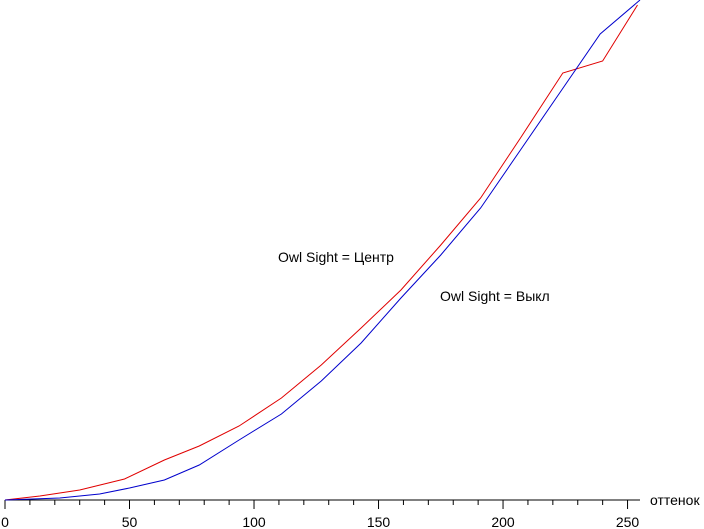 This screenshot has height=529, width=704. I want to click on x-axis-label: оттенок, so click(675, 500).